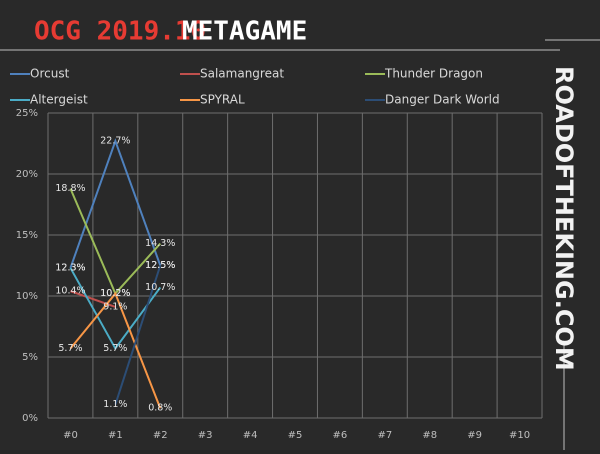 This screenshot has height=454, width=600. I want to click on chart-title: OCG 2019.10, so click(120, 32).